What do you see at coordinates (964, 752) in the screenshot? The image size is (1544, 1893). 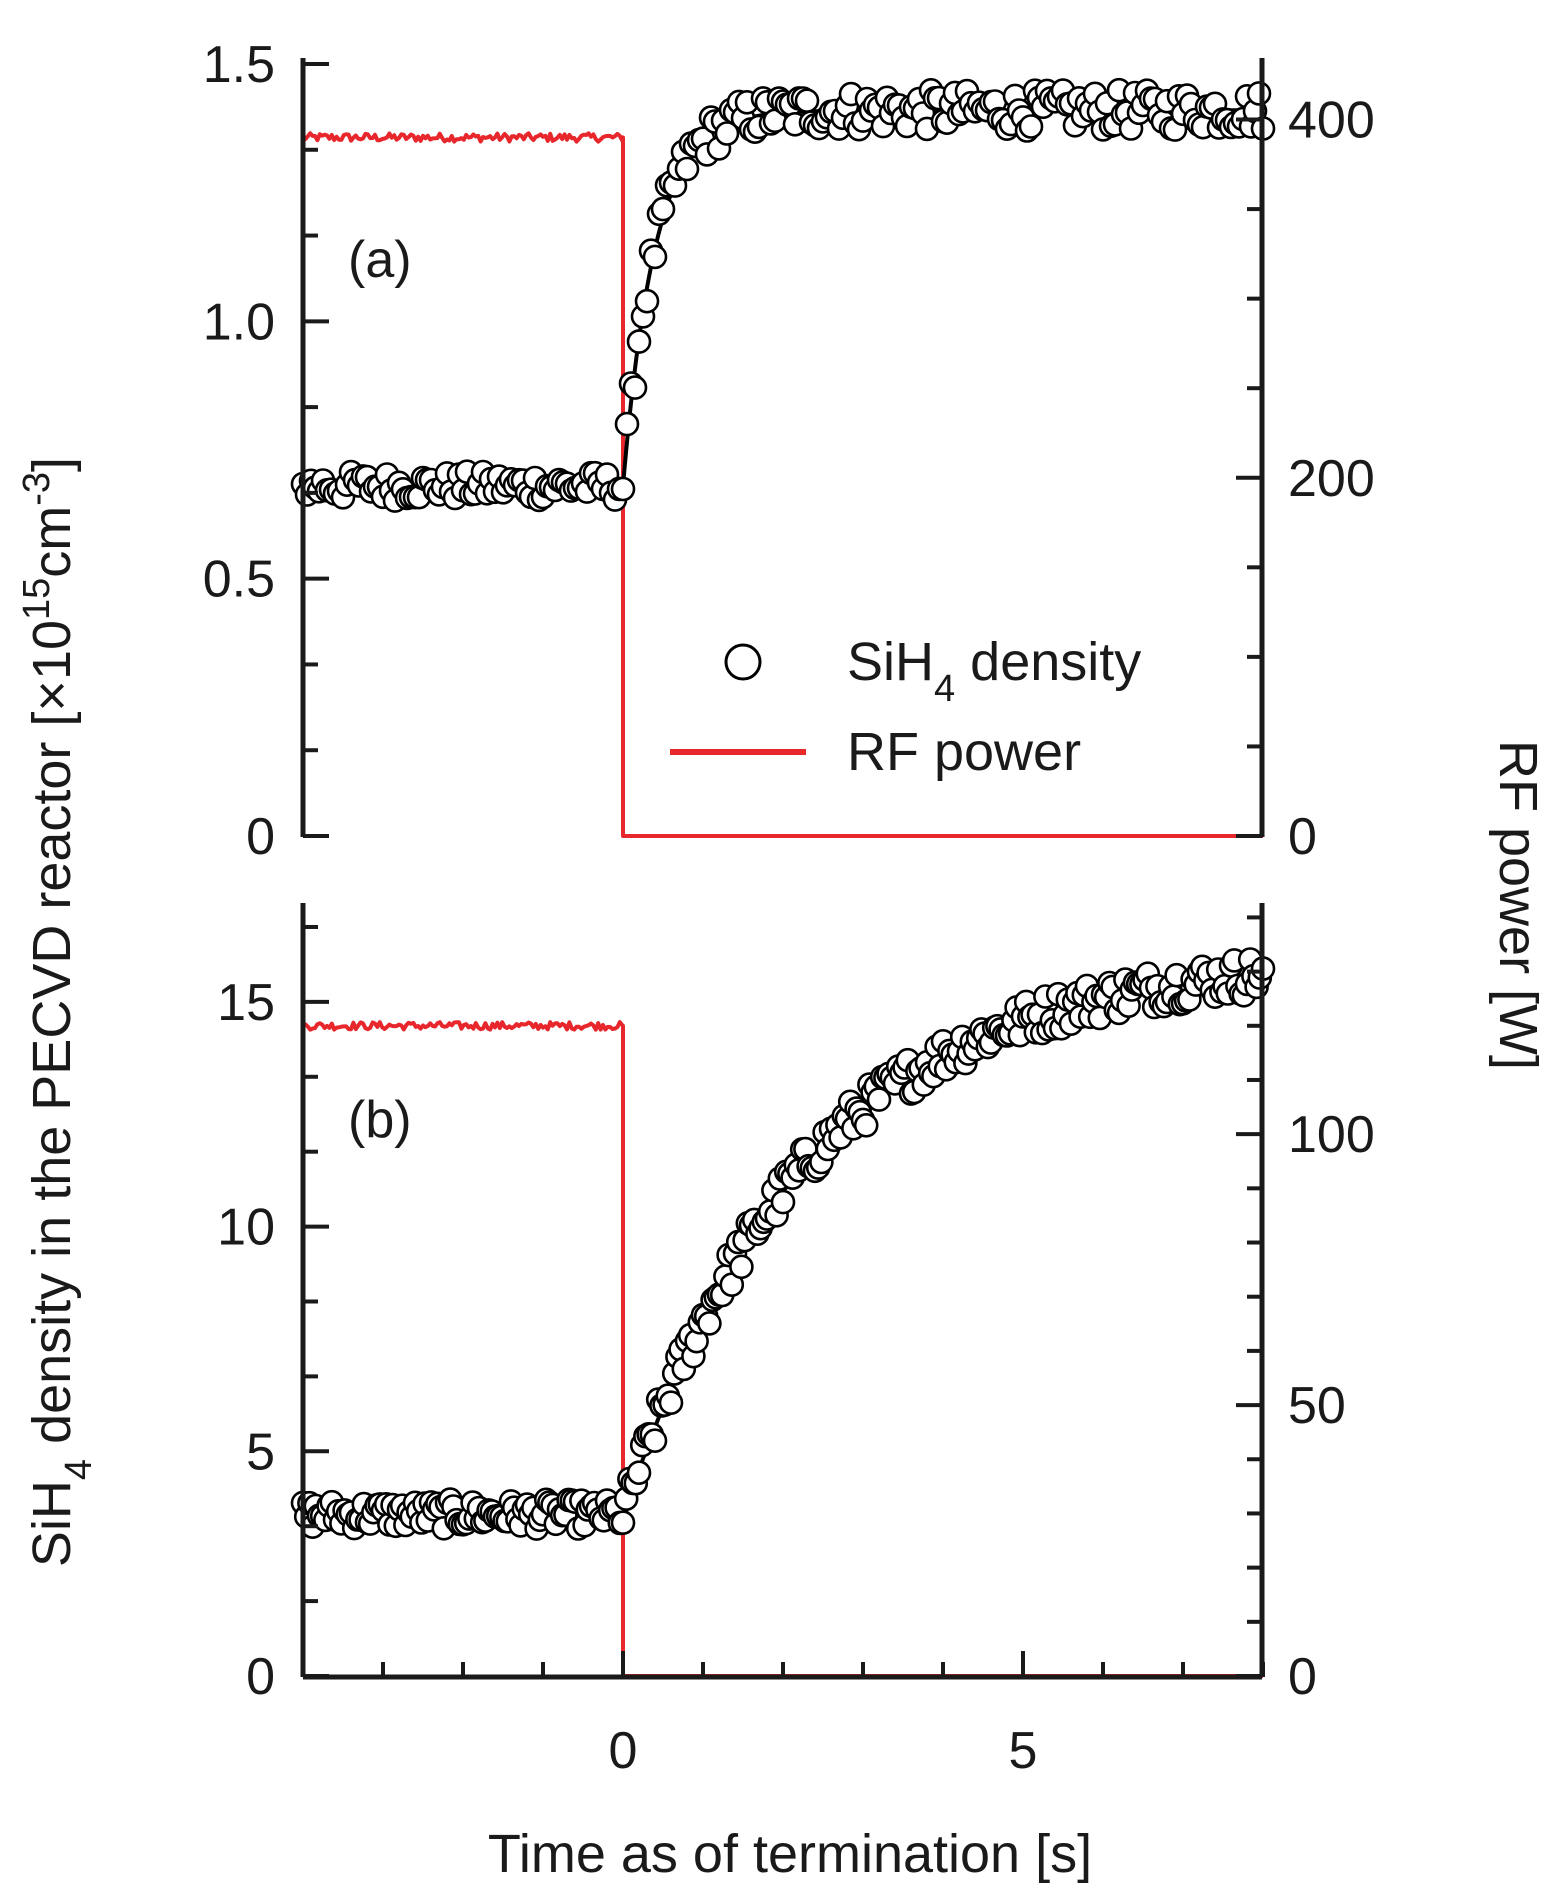 I see `legend-rf-label: RF power` at bounding box center [964, 752].